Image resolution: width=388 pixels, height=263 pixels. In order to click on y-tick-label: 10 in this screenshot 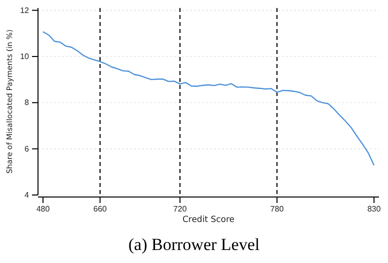, I will do `click(25, 57)`.